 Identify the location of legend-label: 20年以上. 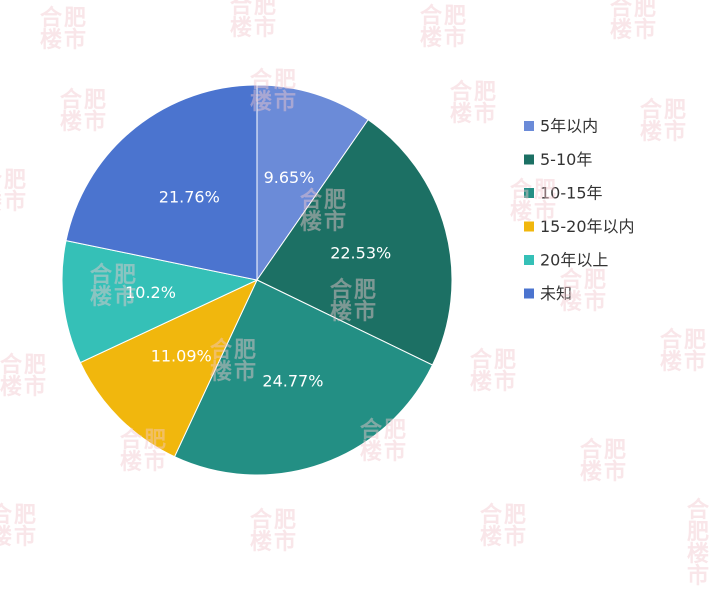
(574, 260).